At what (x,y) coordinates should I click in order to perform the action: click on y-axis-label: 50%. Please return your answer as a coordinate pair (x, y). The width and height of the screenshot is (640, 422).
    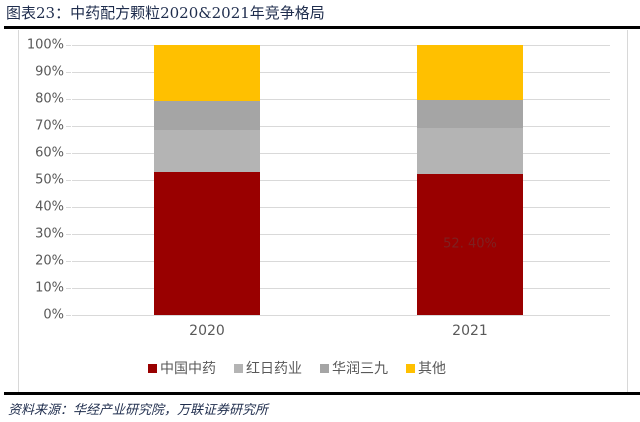
    Looking at the image, I should click on (49, 180).